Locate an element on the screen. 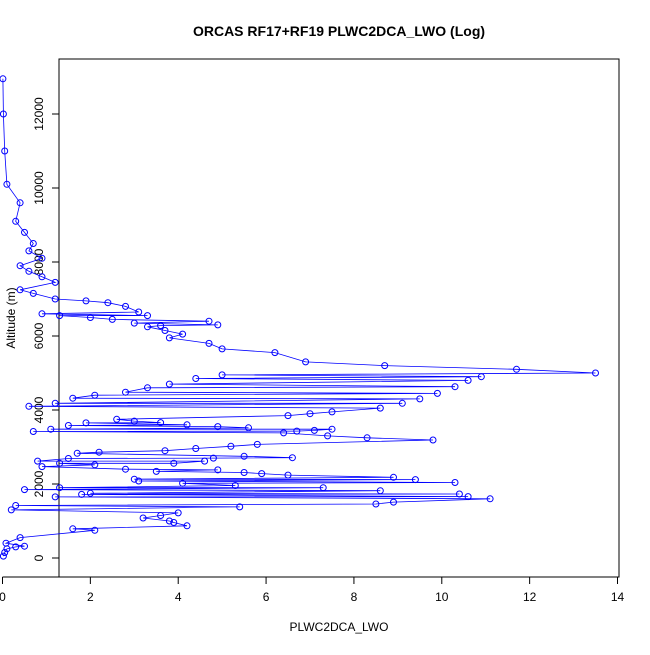 This screenshot has height=655, width=650. x-tick-label: 8 is located at coordinates (354, 597).